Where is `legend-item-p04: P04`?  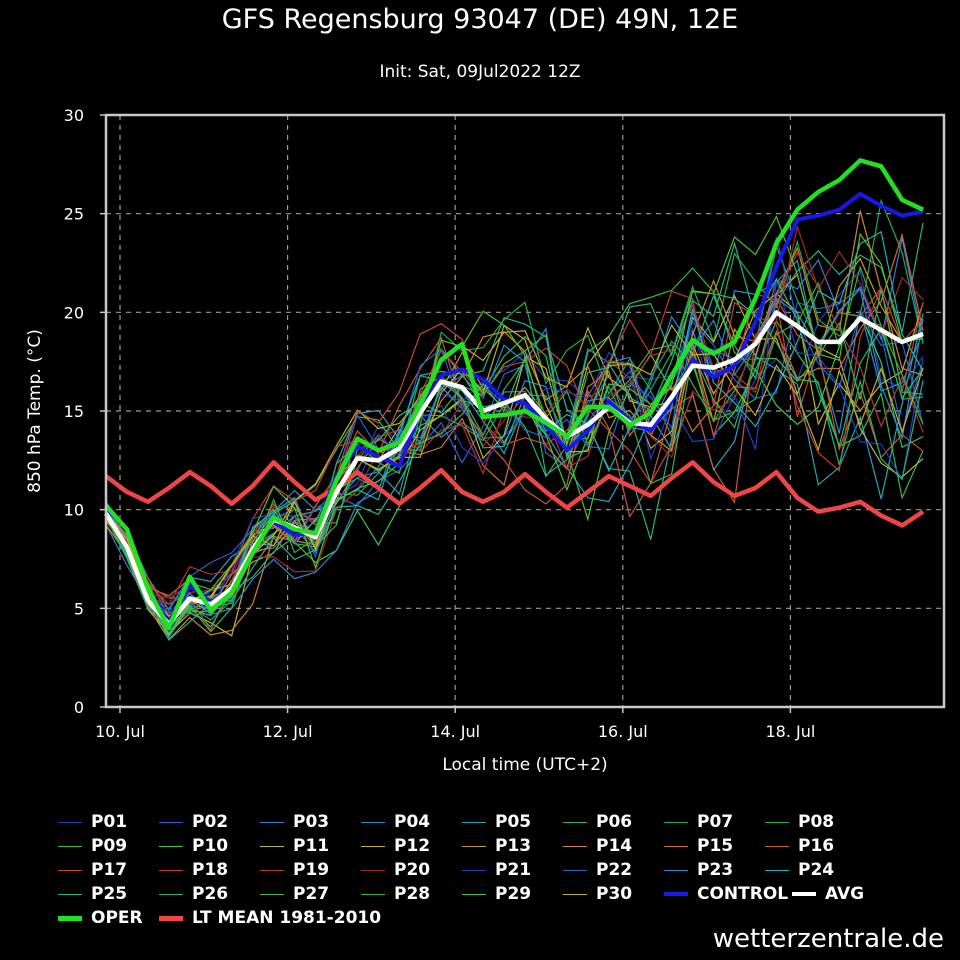
legend-item-p04: P04 is located at coordinates (411, 822).